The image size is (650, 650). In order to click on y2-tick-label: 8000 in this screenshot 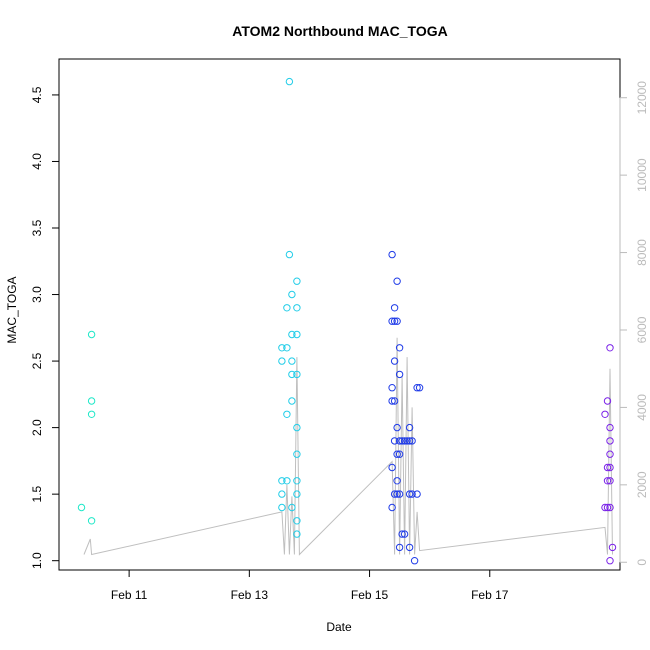, I will do `click(642, 252)`.